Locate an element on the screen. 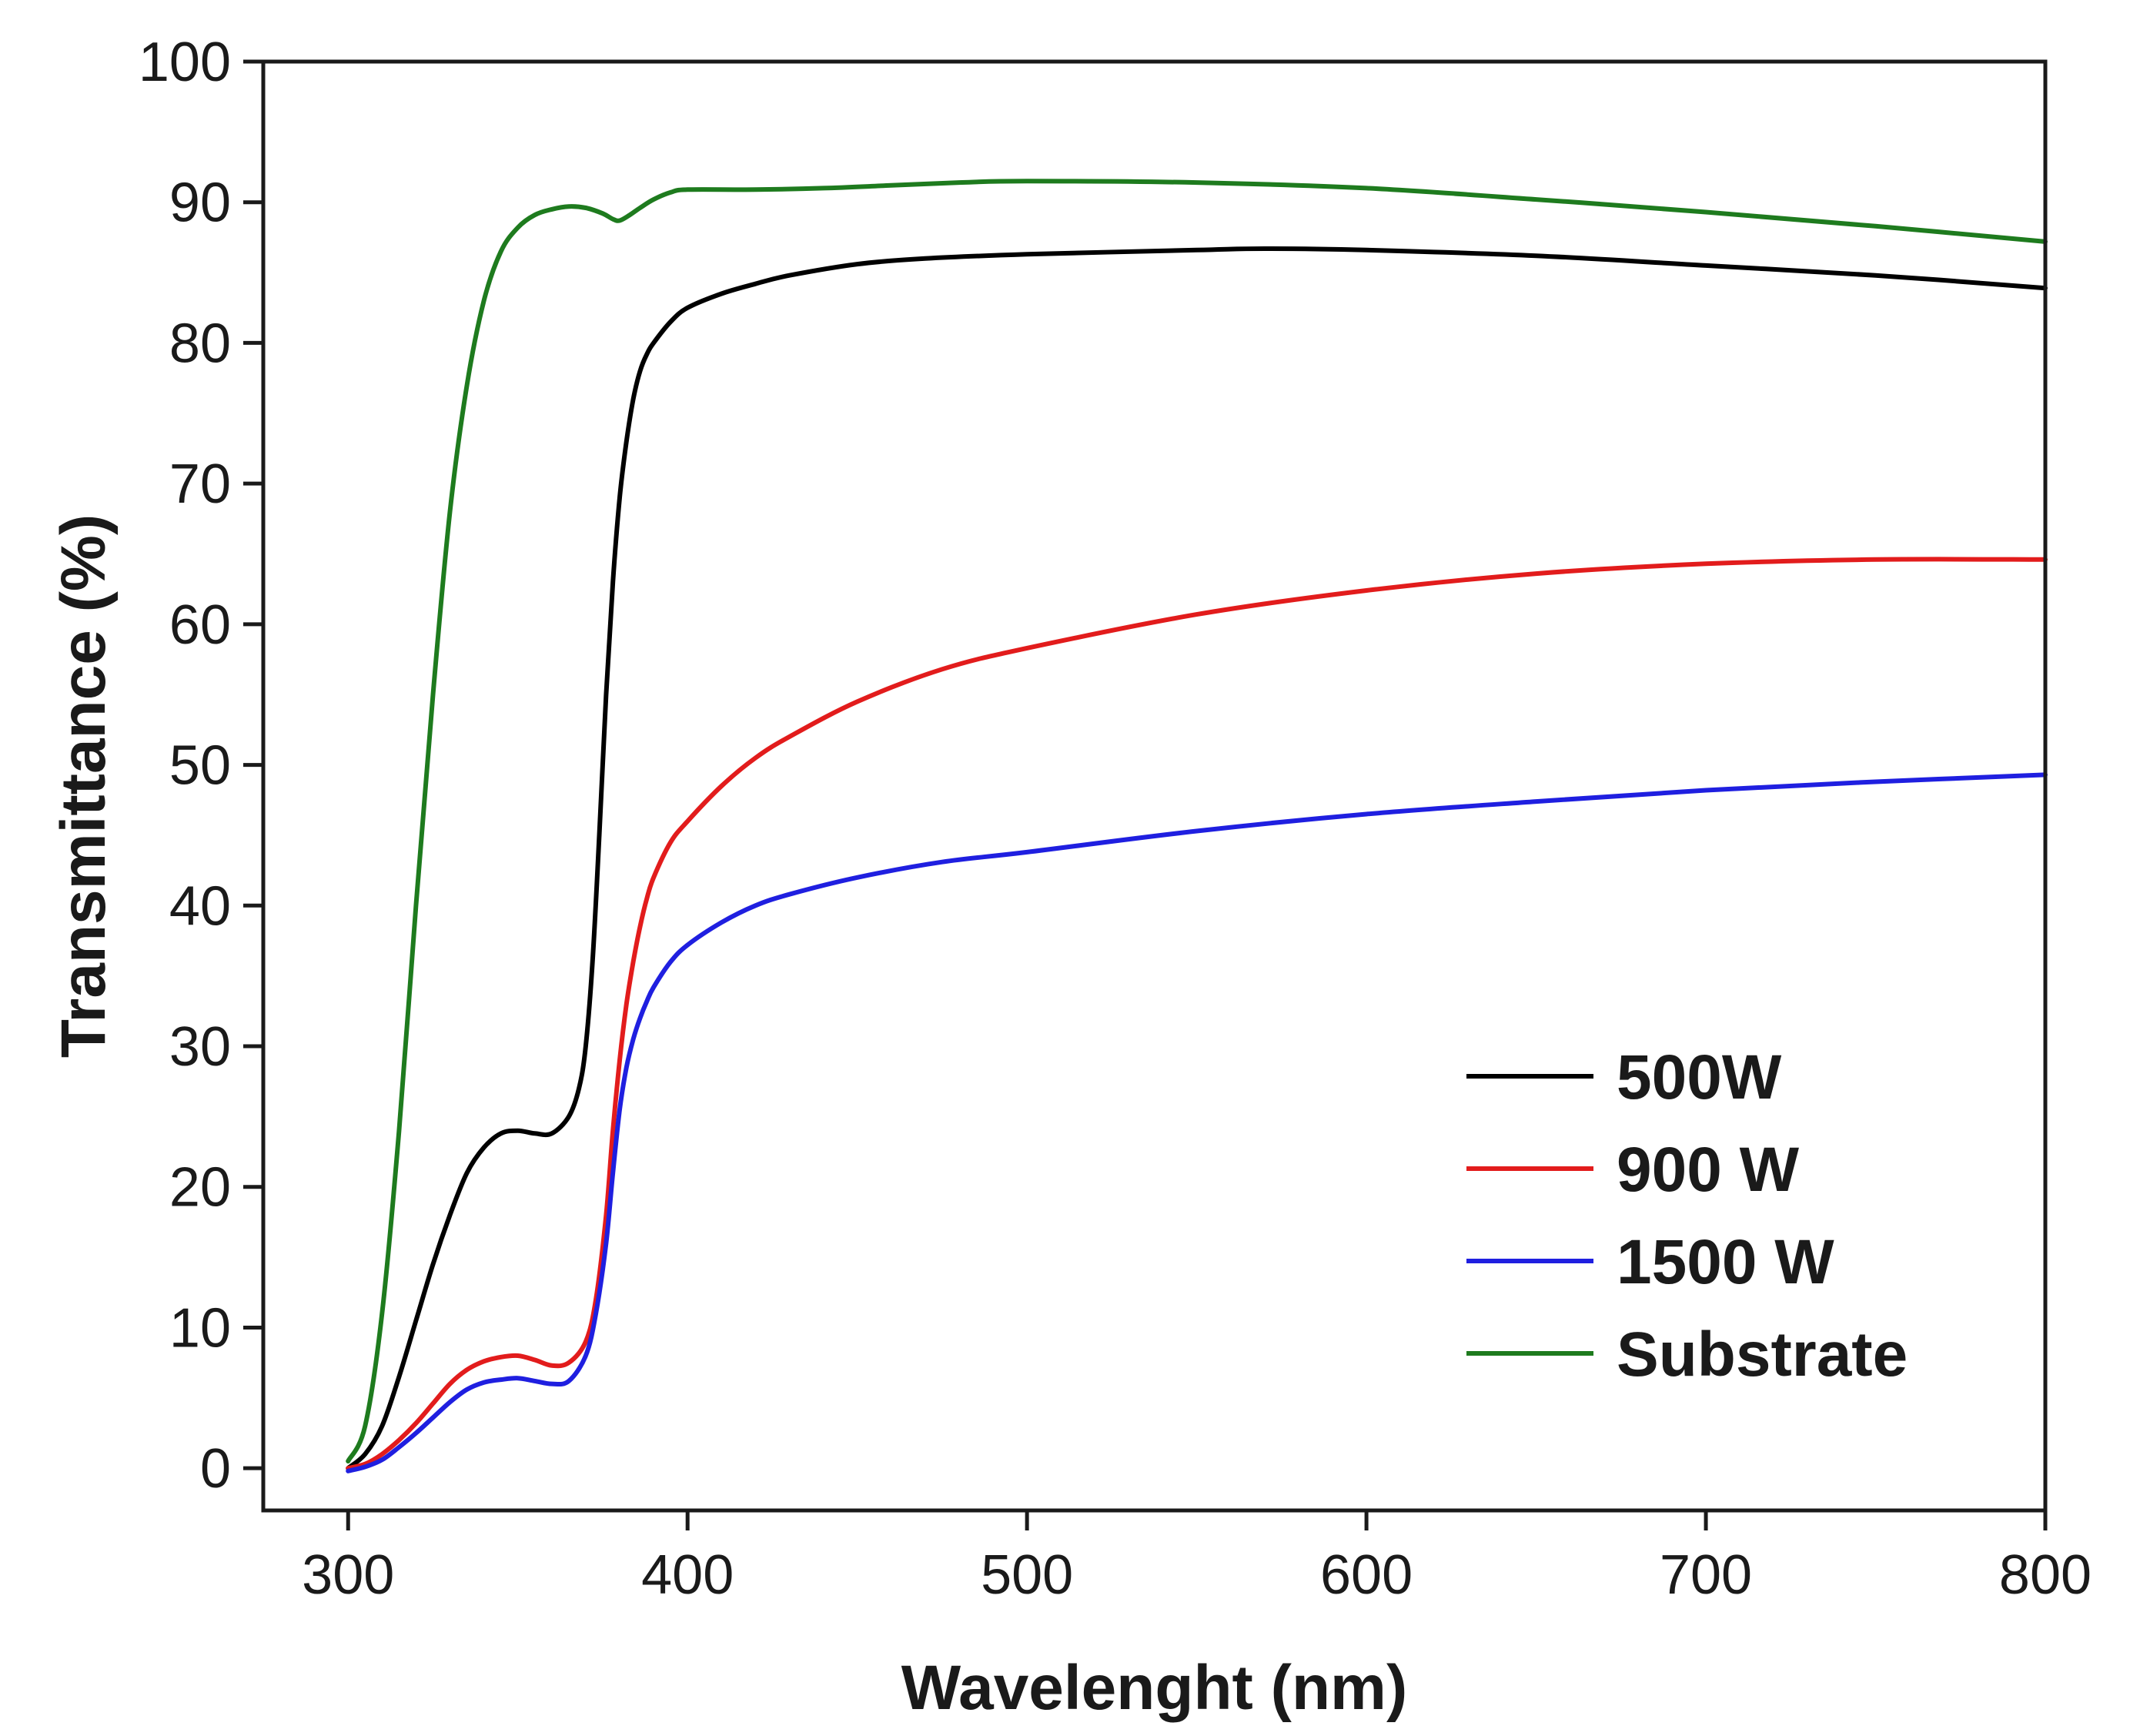 This screenshot has height=1736, width=2130. legend-label-1500-w: 1500 W is located at coordinates (1725, 1262).